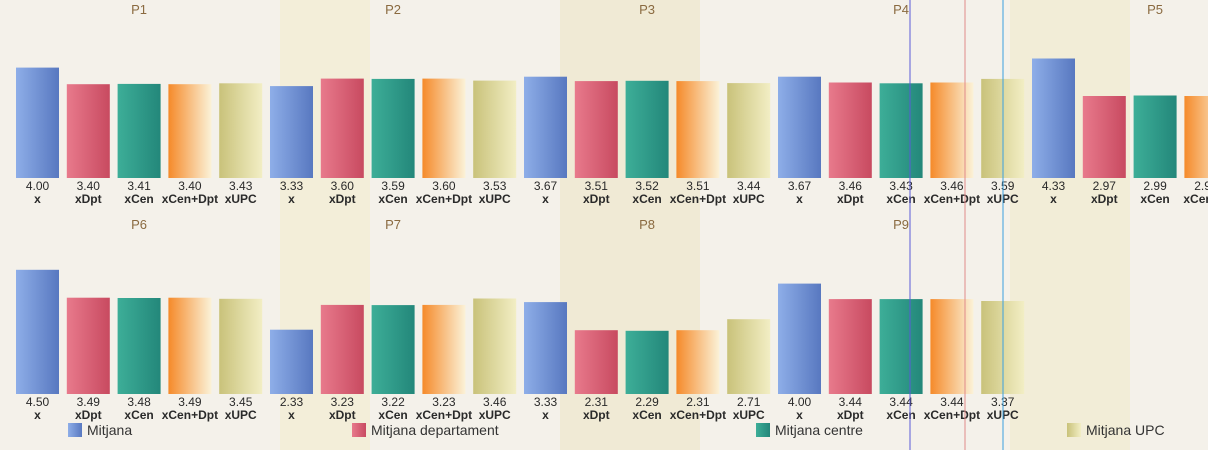  Describe the element at coordinates (495, 186) in the screenshot. I see `value-label: 3.53` at that location.